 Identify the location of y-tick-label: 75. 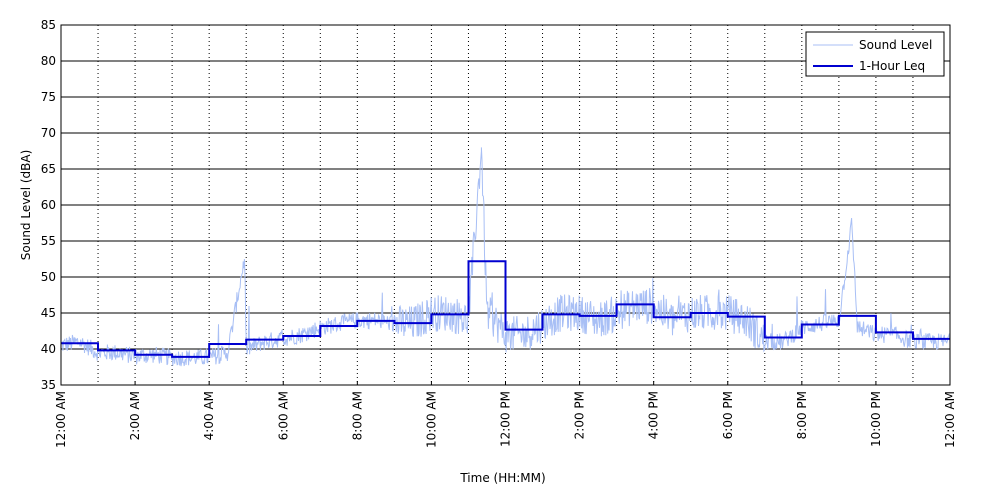
(48, 97).